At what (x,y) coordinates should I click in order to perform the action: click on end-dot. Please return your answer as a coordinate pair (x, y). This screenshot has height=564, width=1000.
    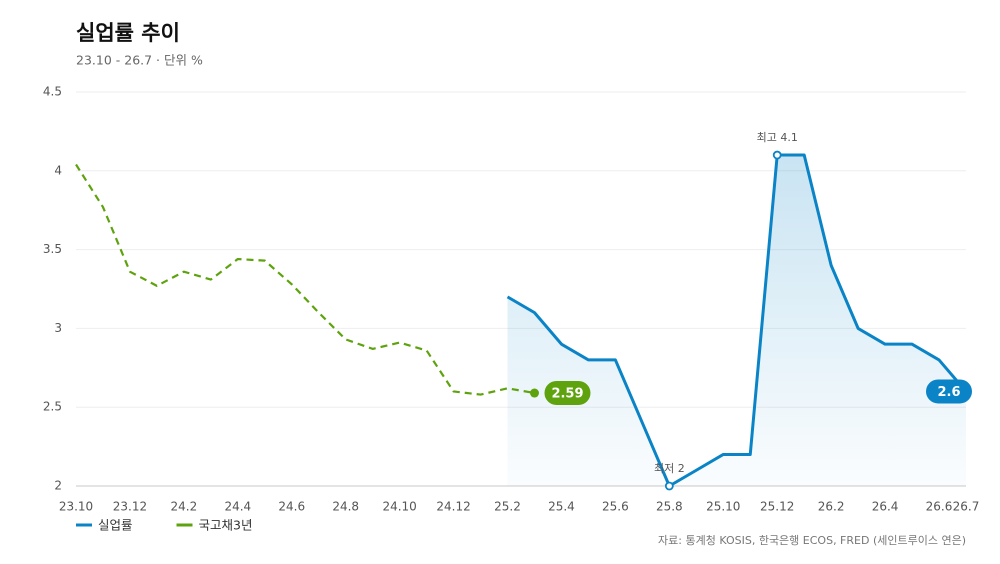
    Looking at the image, I should click on (534, 393).